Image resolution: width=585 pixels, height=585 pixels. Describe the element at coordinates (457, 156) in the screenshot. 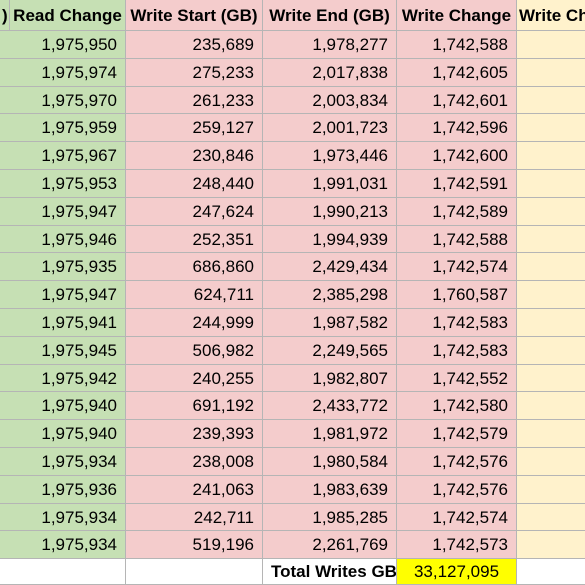

I see `cell: 1,742,600` at that location.